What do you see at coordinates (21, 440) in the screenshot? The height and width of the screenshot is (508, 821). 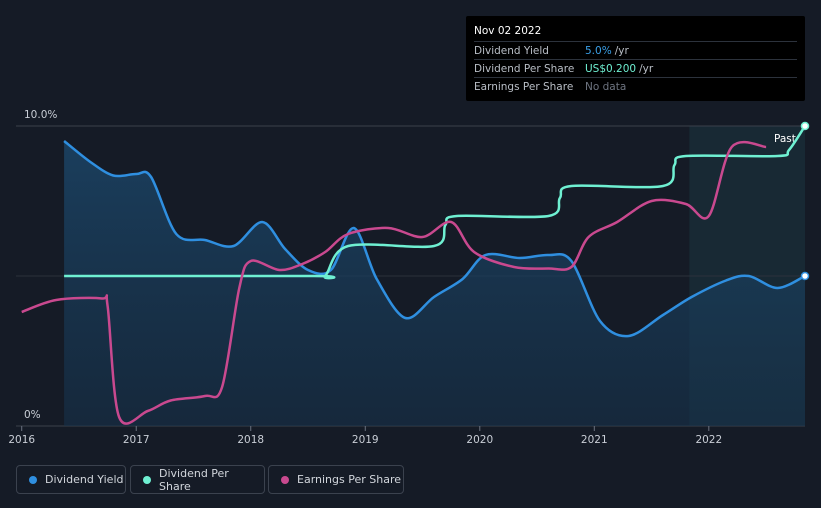 I see `x-tick-label: 2016` at bounding box center [21, 440].